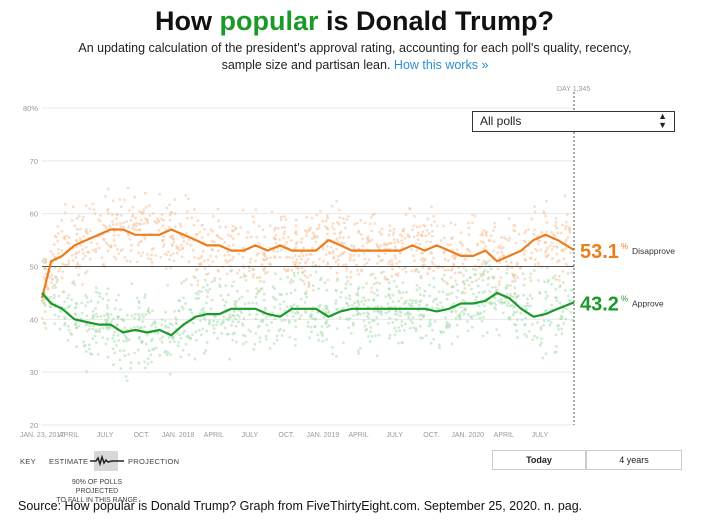 The image size is (709, 524). I want to click on four-years-toggle: 4 years, so click(634, 460).